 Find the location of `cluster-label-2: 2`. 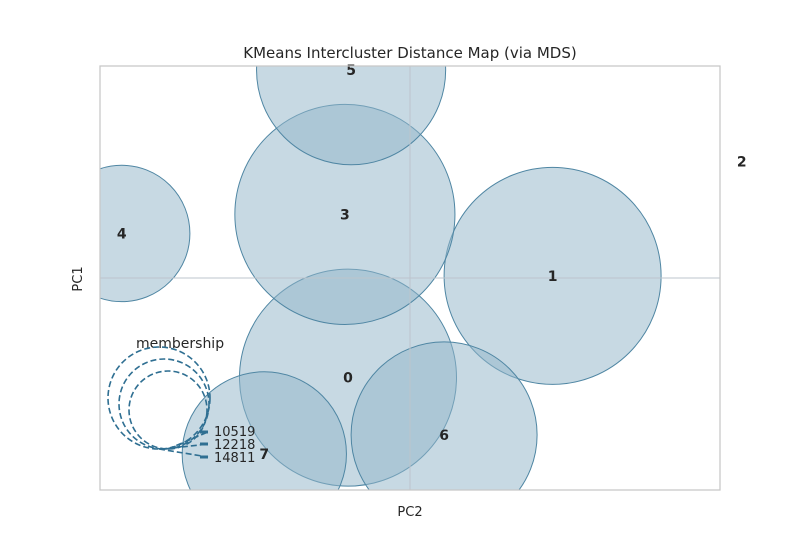

cluster-label-2: 2 is located at coordinates (742, 162).